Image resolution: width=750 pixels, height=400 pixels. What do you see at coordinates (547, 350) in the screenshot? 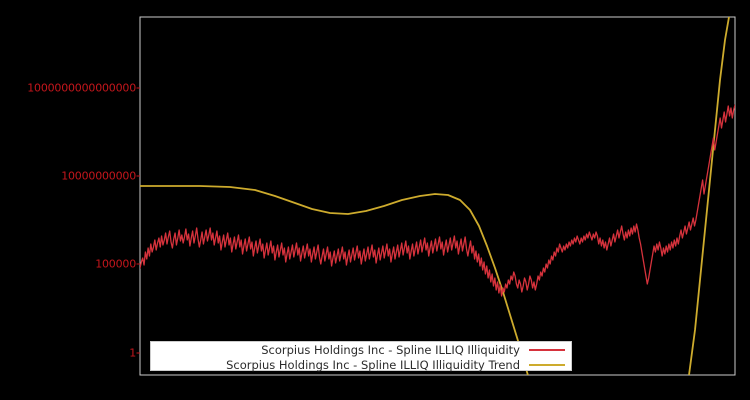
I see `legend-swatch-illiquidity` at bounding box center [547, 350].